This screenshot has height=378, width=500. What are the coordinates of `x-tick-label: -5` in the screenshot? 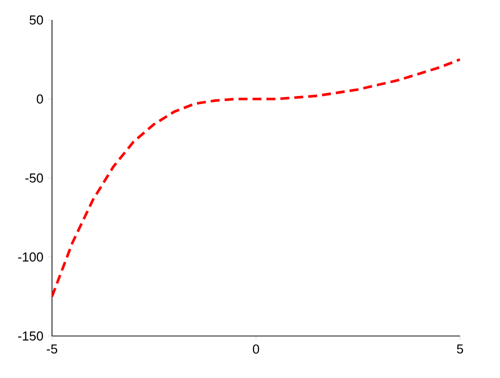 It's located at (52, 349).